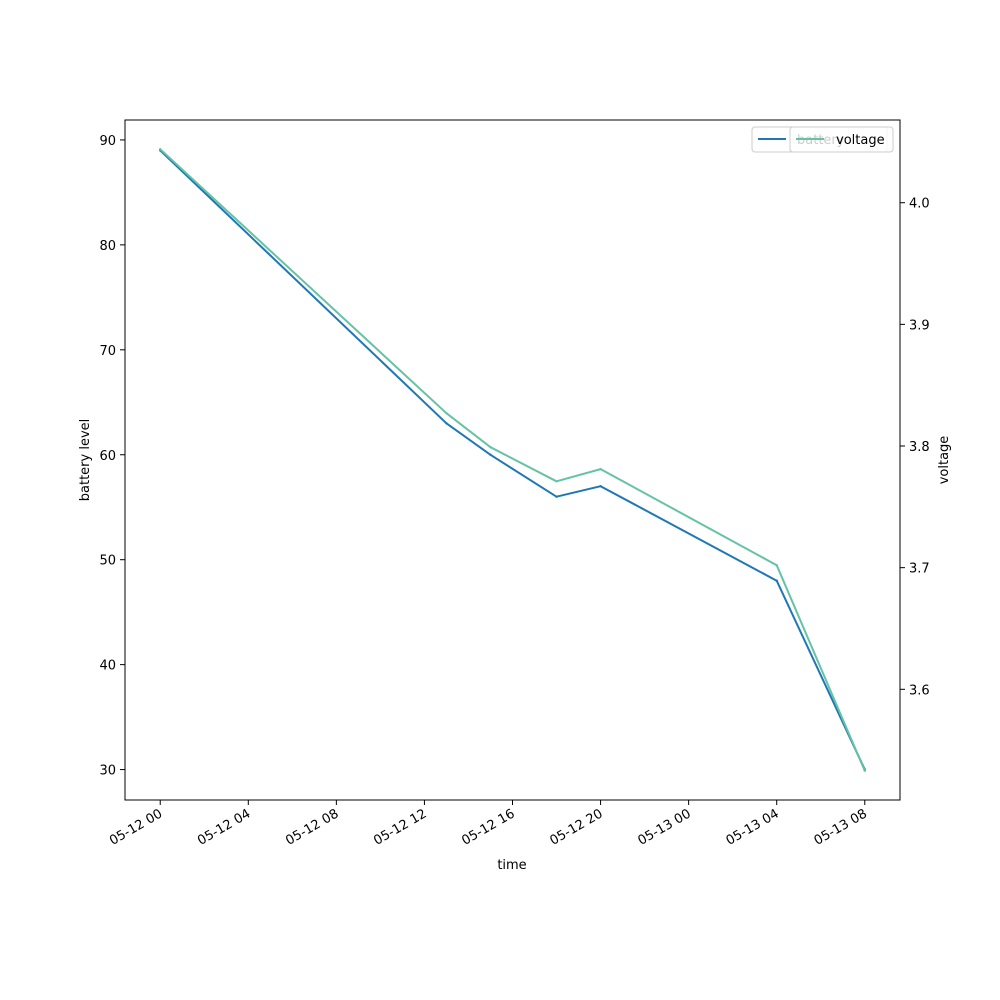  Describe the element at coordinates (944, 460) in the screenshot. I see `right-axis-label: voltage` at that location.